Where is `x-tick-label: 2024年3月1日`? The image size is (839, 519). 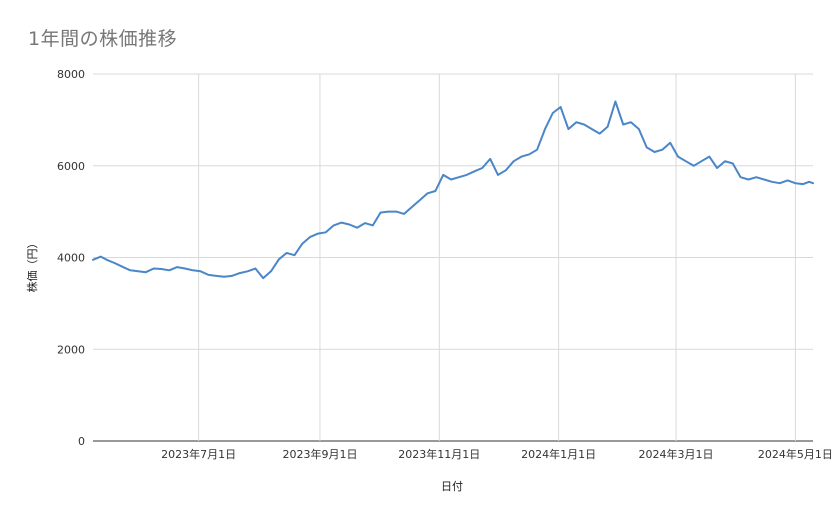 x-tick-label: 2024年3月1日 is located at coordinates (676, 454).